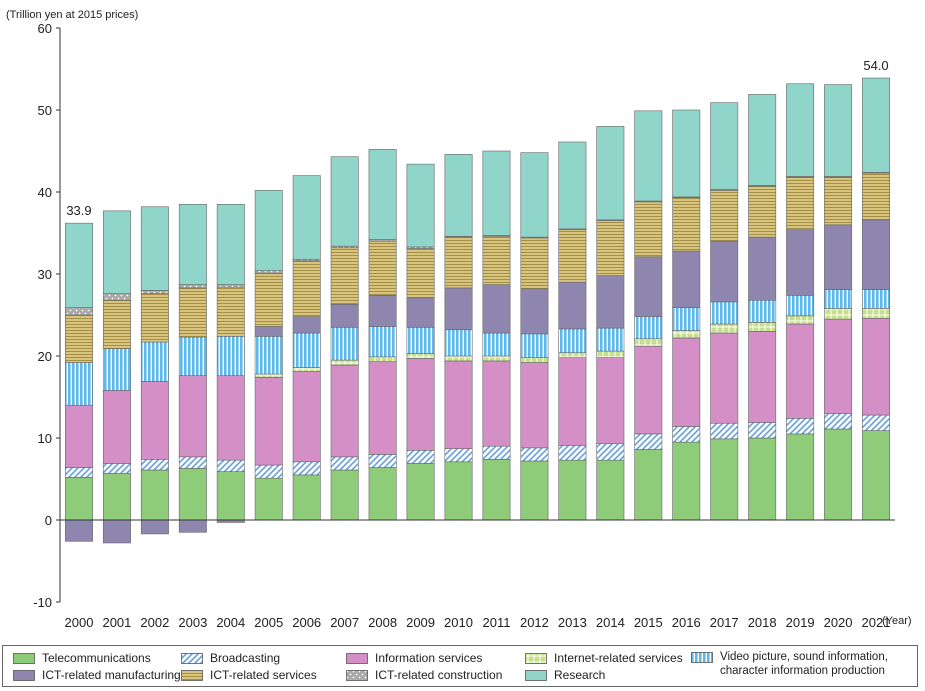 The height and width of the screenshot is (691, 925). I want to click on legend-item-ict-related-manufacturing: ICT-related manufacturing, so click(97, 676).